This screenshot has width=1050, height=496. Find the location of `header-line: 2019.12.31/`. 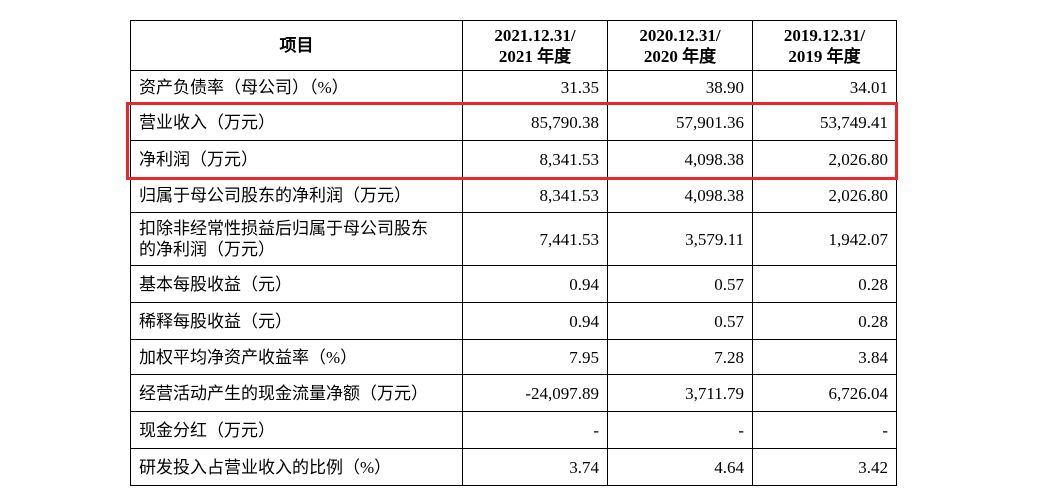

header-line: 2019.12.31/ is located at coordinates (824, 35).